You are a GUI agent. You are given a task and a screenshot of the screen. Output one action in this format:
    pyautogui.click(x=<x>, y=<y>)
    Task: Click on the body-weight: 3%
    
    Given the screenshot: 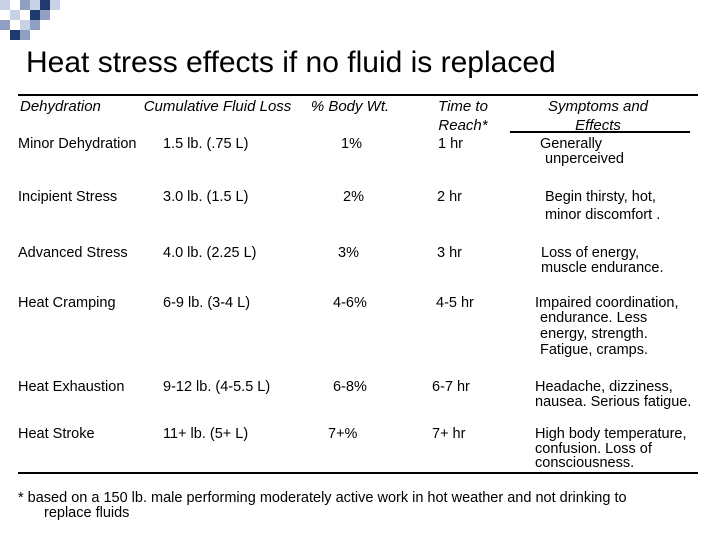 What is the action you would take?
    pyautogui.click(x=348, y=253)
    